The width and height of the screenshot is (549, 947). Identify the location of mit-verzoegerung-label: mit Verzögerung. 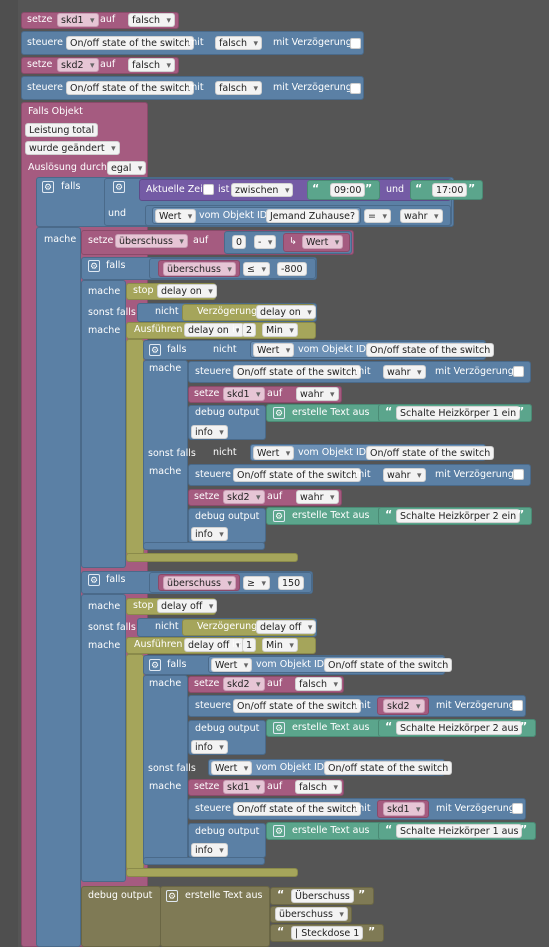
(312, 87).